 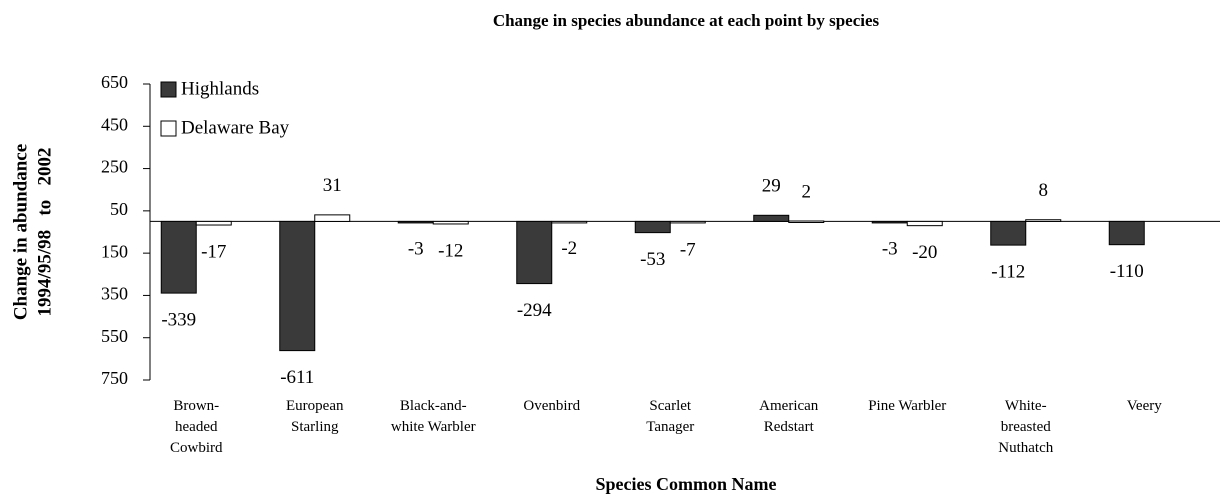 What do you see at coordinates (114, 378) in the screenshot?
I see `y-tick-label: 750` at bounding box center [114, 378].